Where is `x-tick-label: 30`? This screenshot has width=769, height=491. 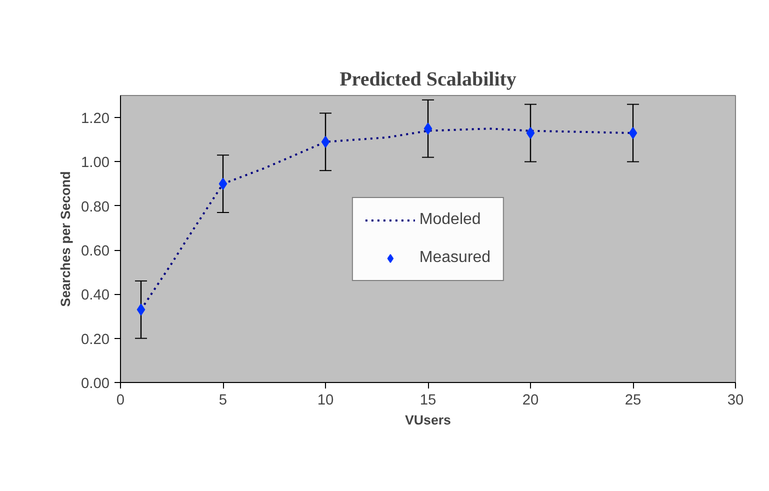
x-tick-label: 30 is located at coordinates (735, 400).